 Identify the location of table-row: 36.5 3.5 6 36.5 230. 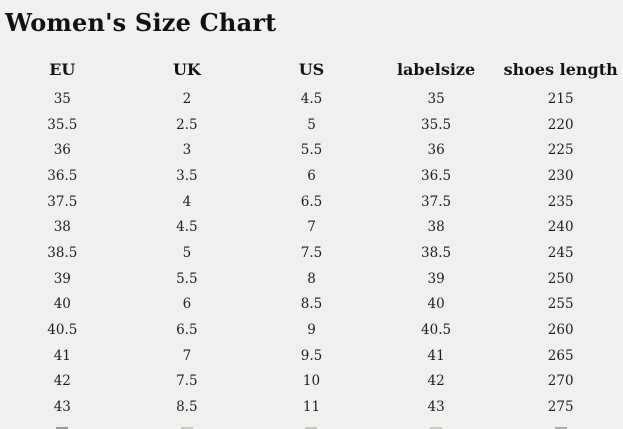
(311, 176).